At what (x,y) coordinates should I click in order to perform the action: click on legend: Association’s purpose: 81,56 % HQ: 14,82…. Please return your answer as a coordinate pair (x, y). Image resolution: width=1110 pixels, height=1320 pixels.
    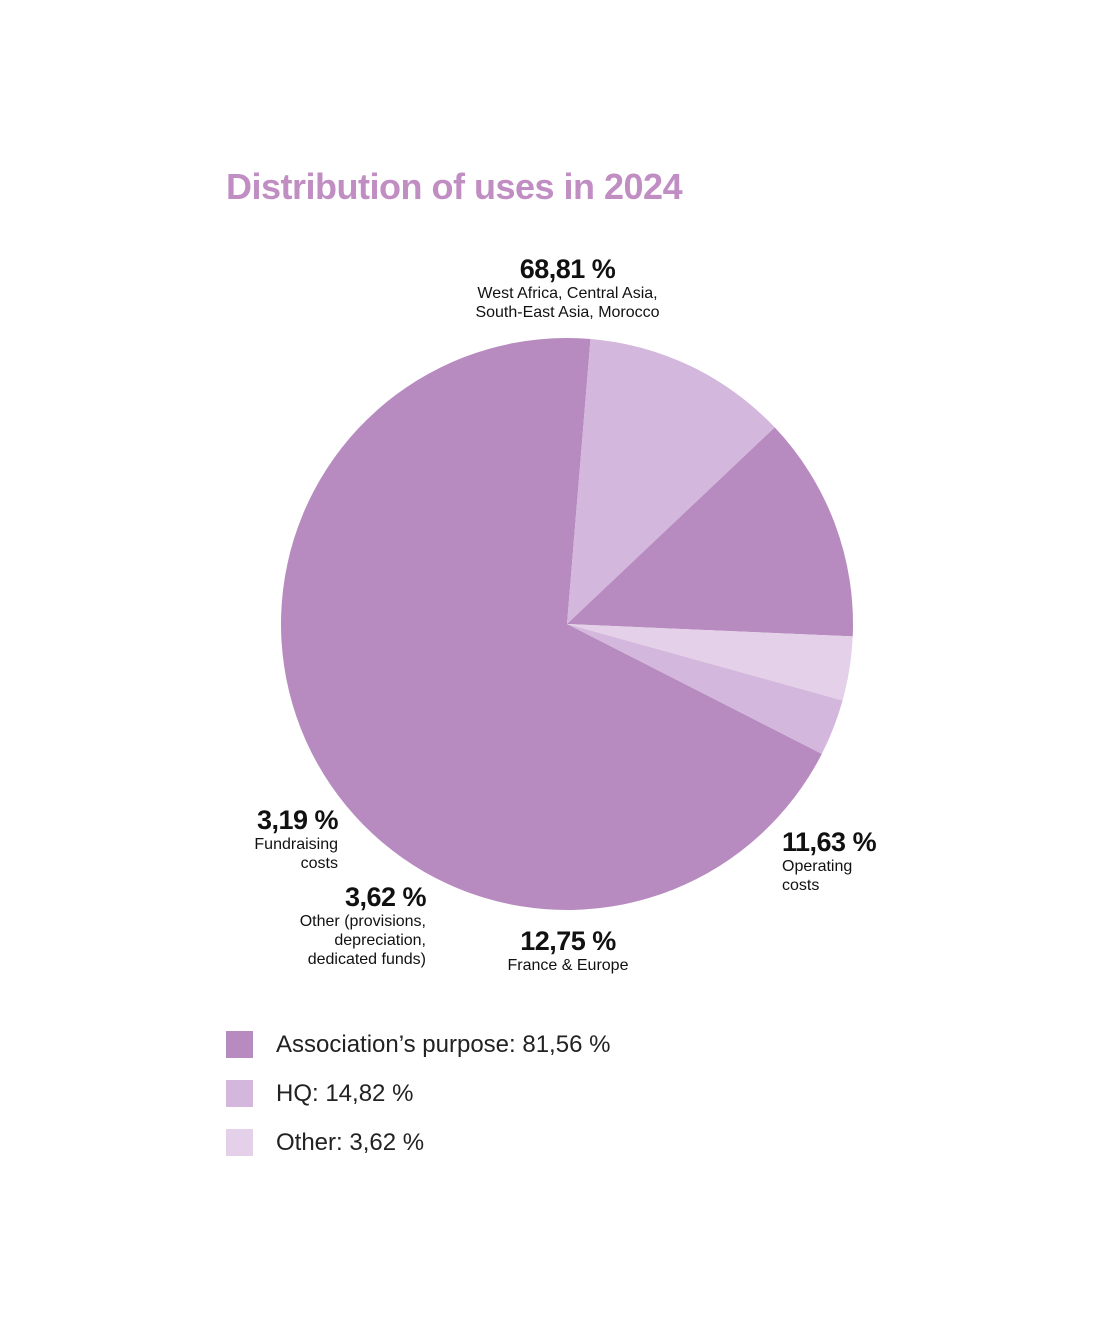
    Looking at the image, I should click on (418, 1093).